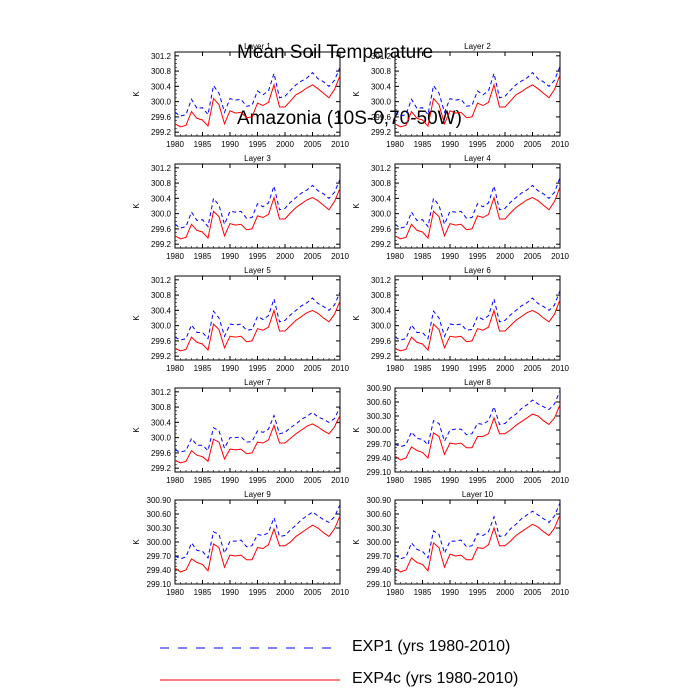  What do you see at coordinates (379, 514) in the screenshot?
I see `y-tick-label: 300.60` at bounding box center [379, 514].